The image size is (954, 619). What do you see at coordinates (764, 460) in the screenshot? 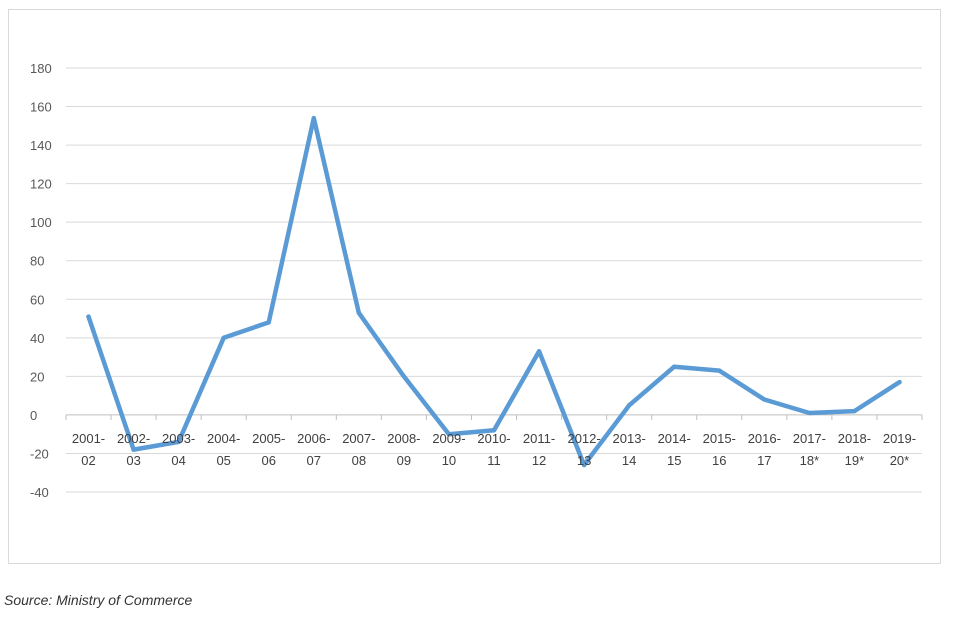
I see `x-tick-label: 17` at bounding box center [764, 460].